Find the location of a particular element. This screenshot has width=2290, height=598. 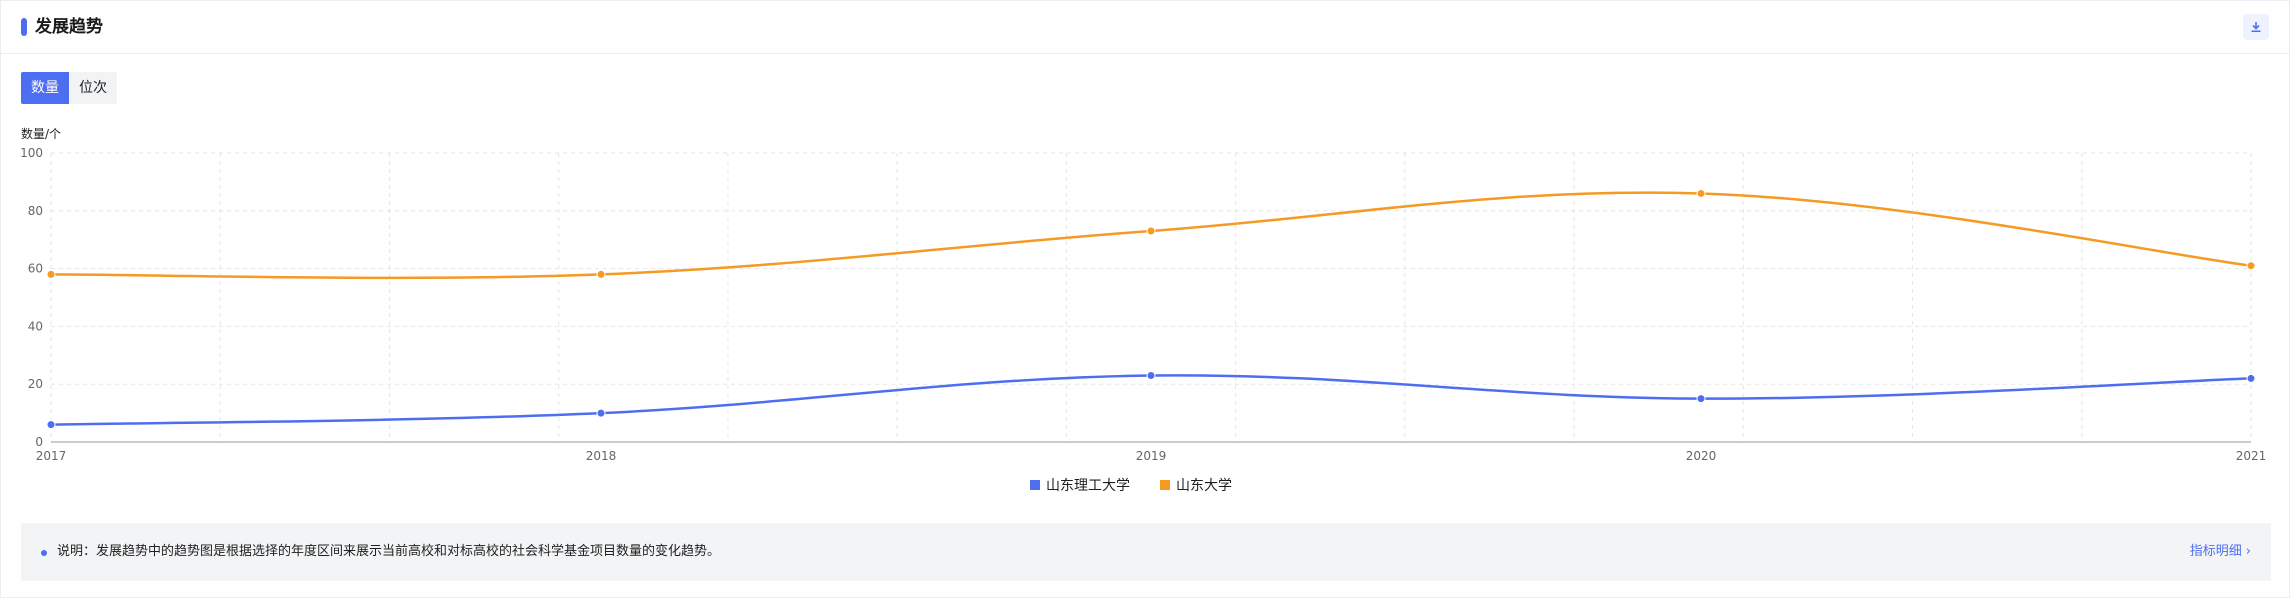

y-tick-label: 0 is located at coordinates (39, 442).